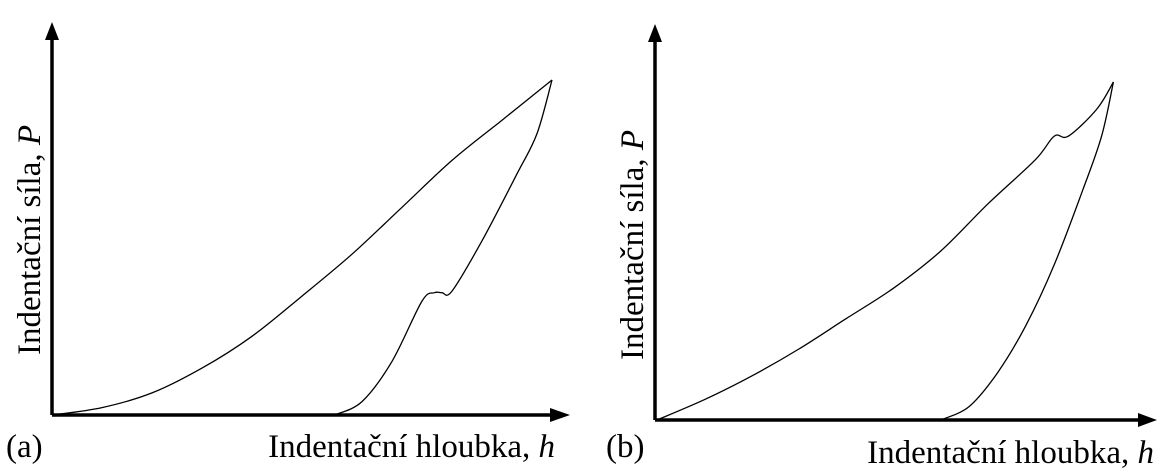 The width and height of the screenshot is (1160, 469). What do you see at coordinates (1002, 452) in the screenshot?
I see `panel-b-xlabel-text: Indentační hloubka,` at bounding box center [1002, 452].